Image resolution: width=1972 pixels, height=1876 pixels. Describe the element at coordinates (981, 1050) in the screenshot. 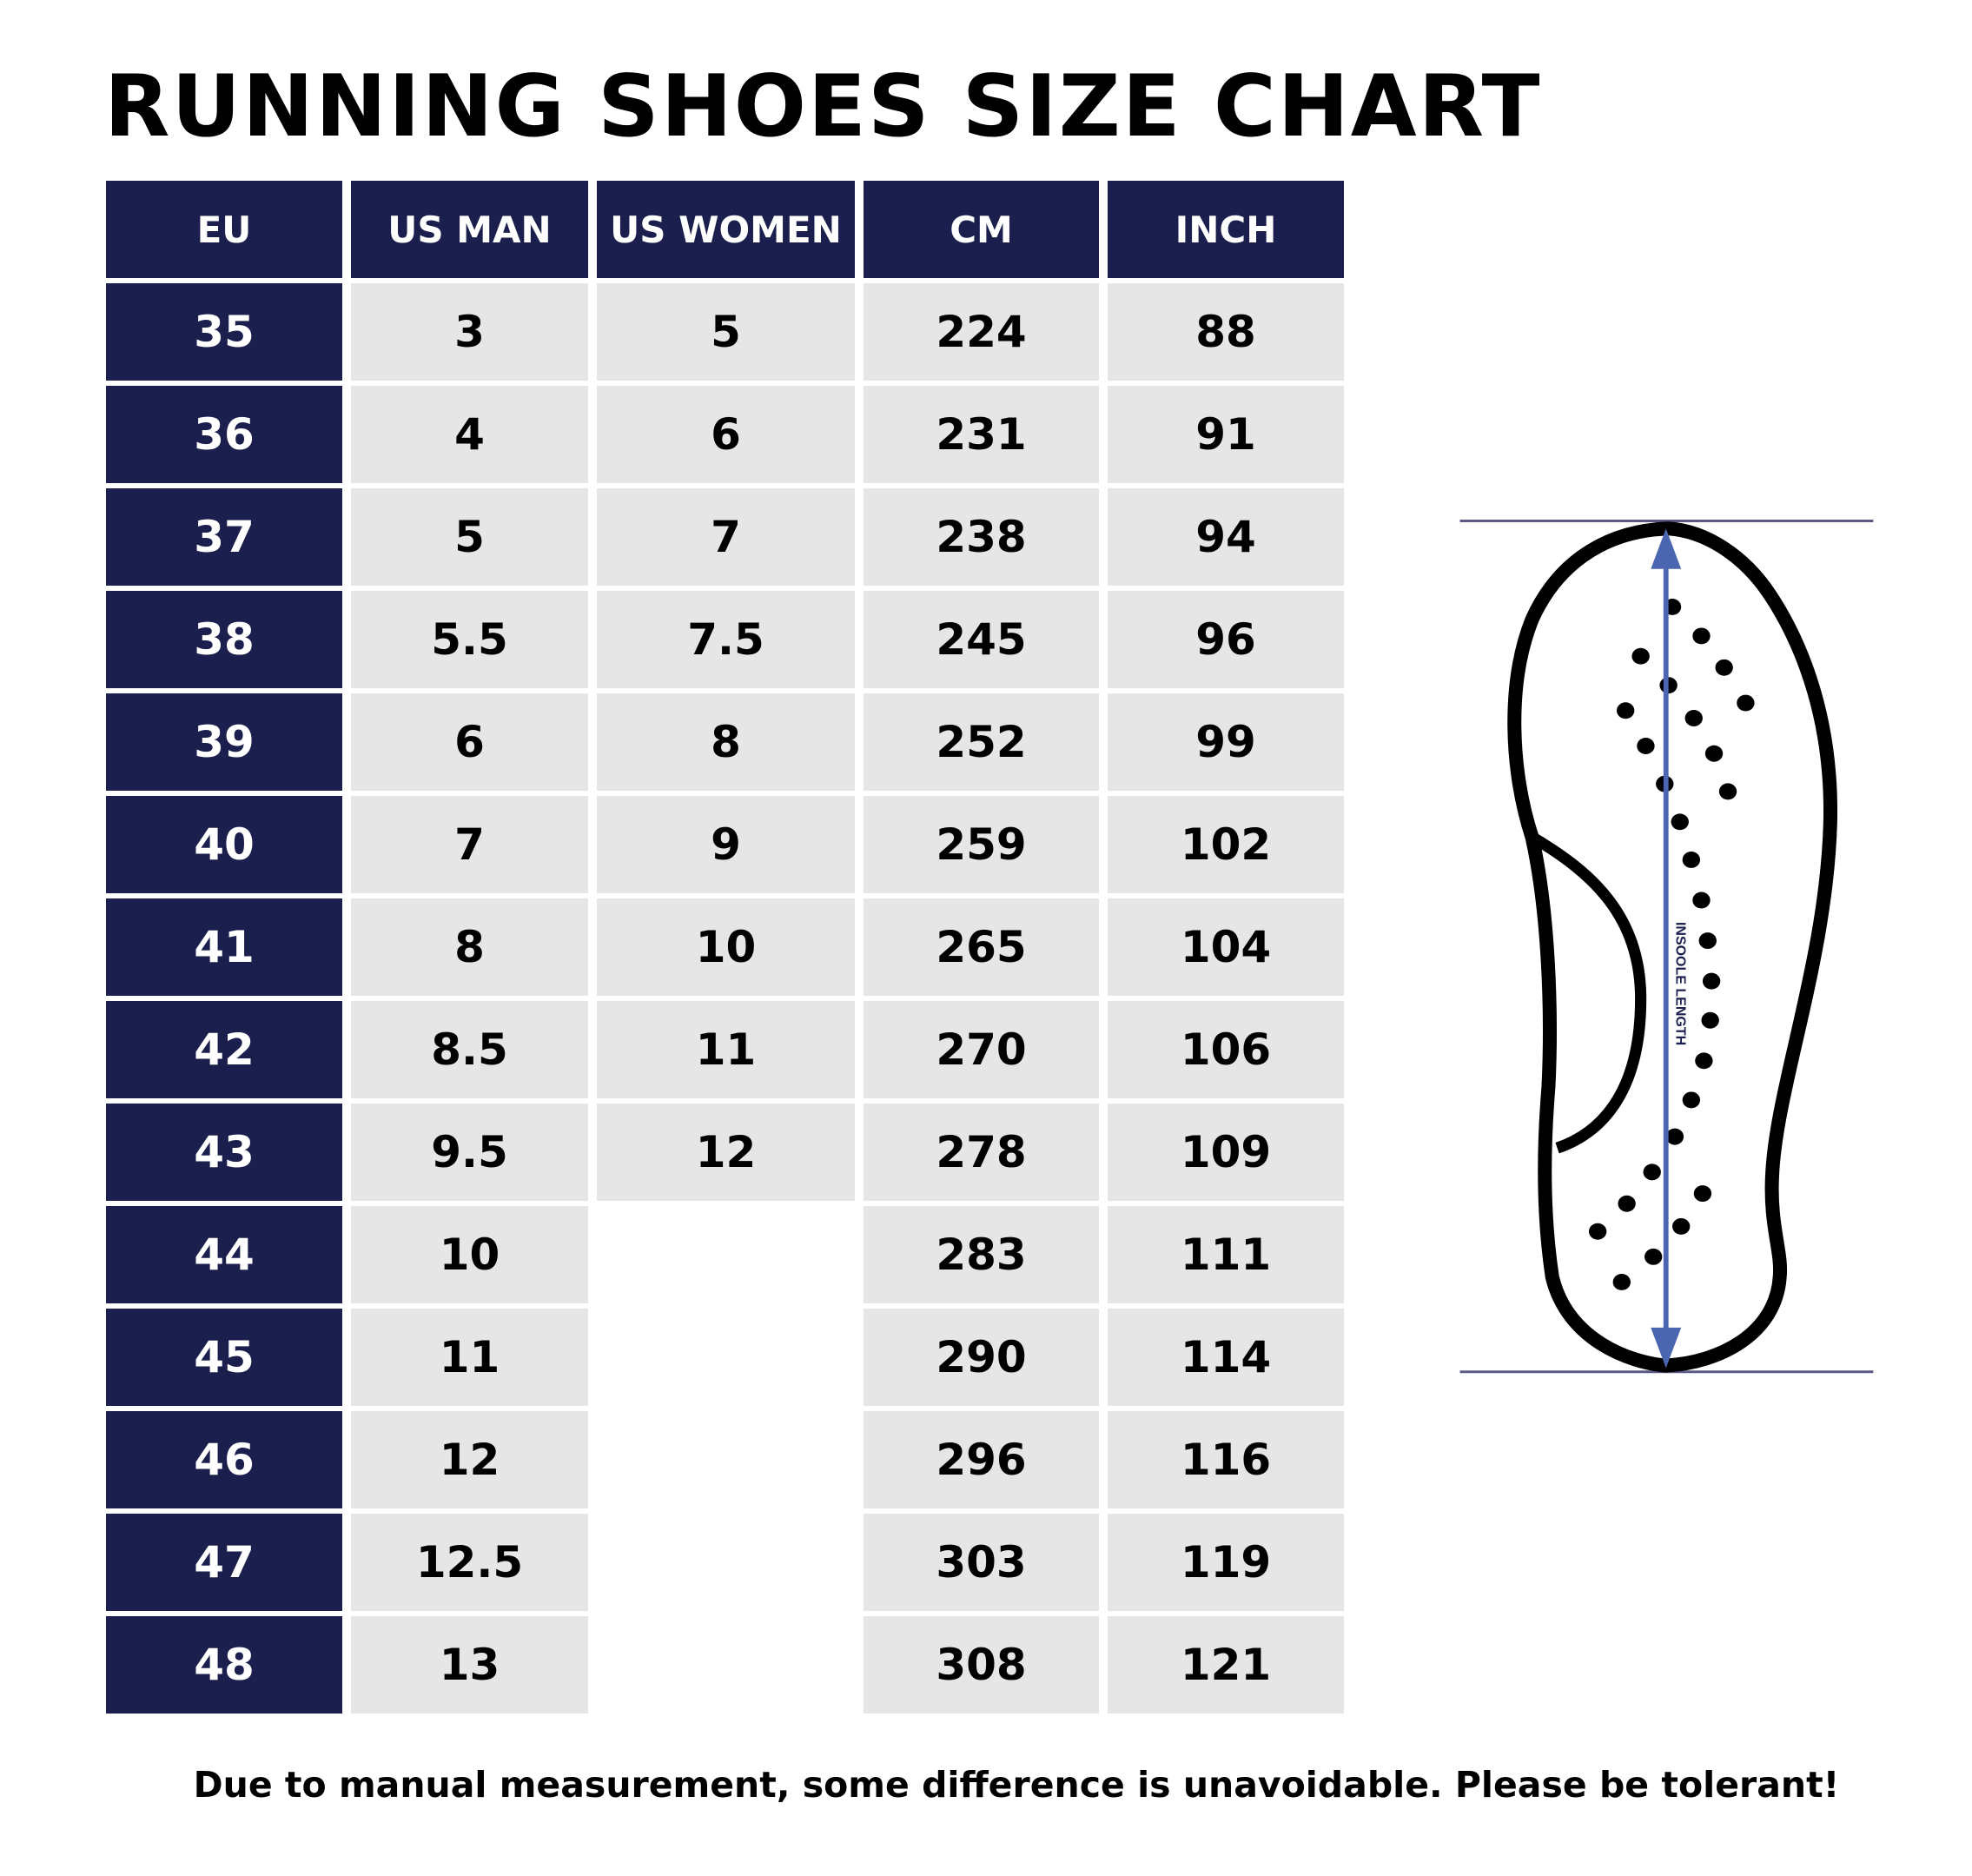

I see `cell-cm: 270` at that location.